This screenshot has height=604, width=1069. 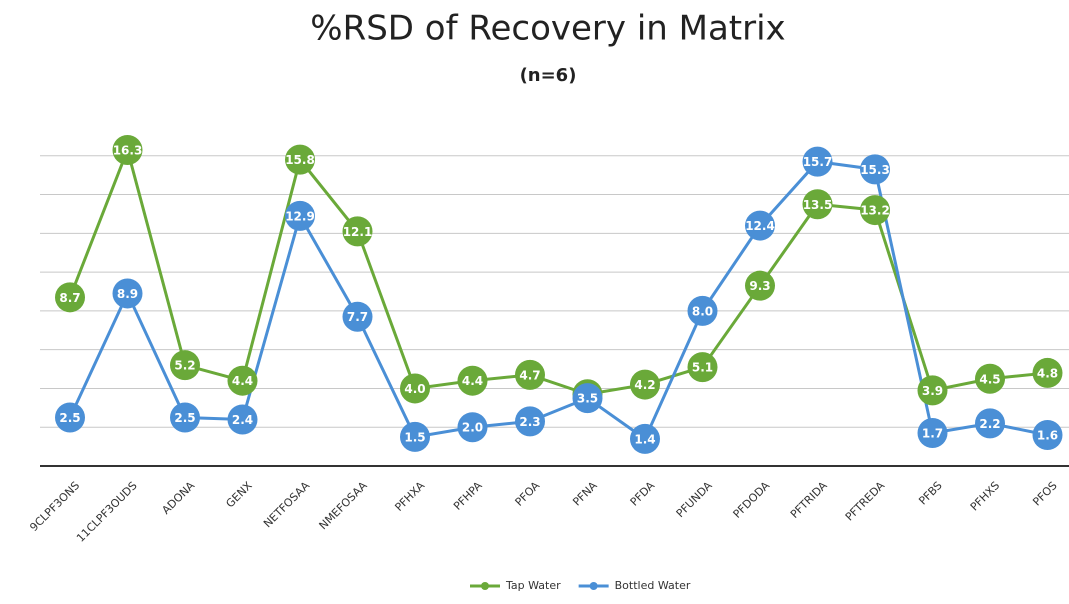 I want to click on data-label: 12.9, so click(x=300, y=216).